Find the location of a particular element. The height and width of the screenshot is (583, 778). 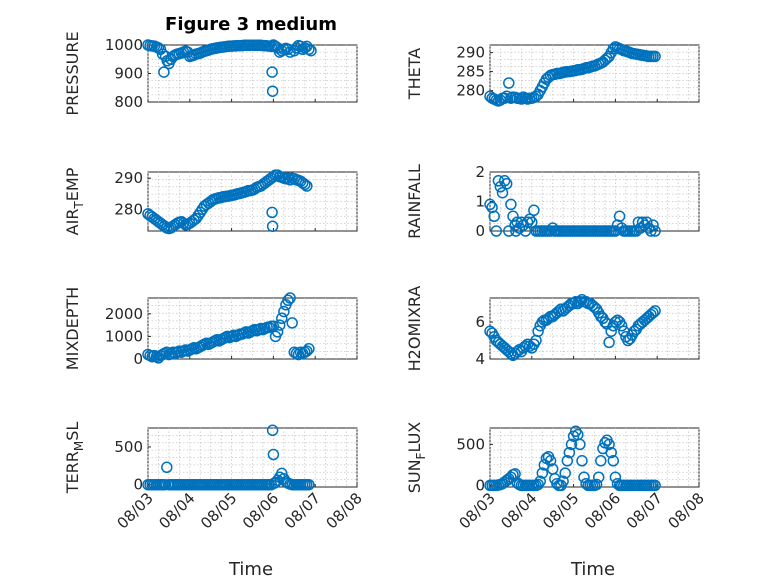

subplot-h2omixra: 4 6 H2OMIXRA is located at coordinates (552, 329).